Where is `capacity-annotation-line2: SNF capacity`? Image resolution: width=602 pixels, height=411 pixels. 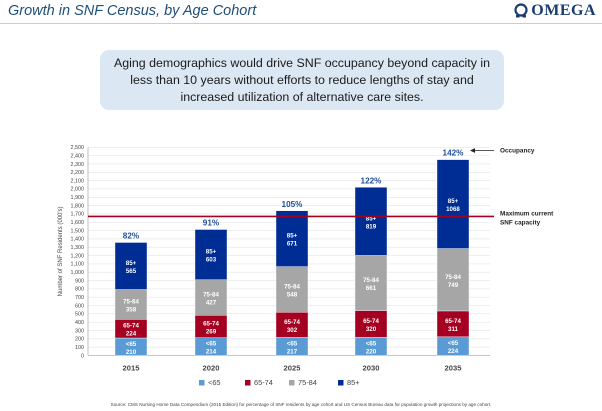
capacity-annotation-line2: SNF capacity is located at coordinates (520, 222).